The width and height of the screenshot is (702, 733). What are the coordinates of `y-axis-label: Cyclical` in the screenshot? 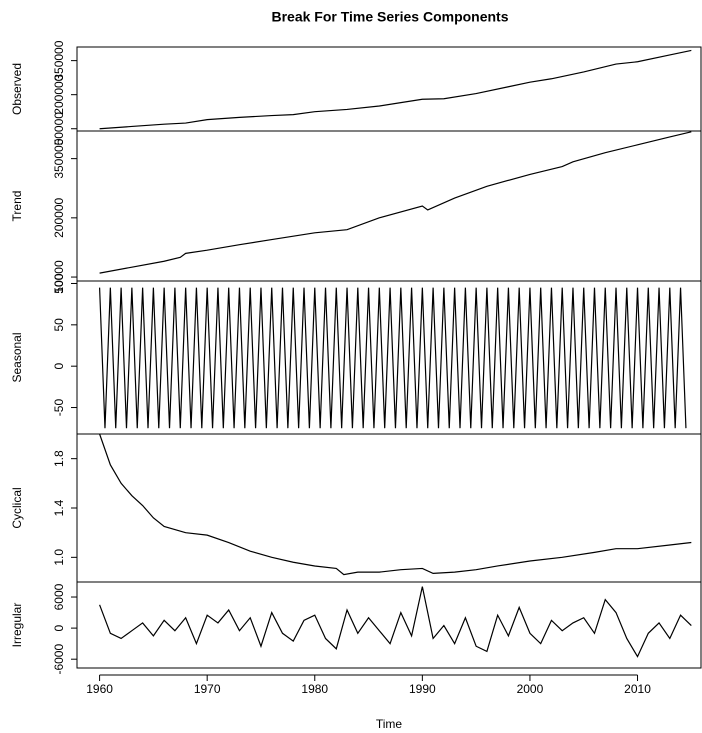 It's located at (17, 507).